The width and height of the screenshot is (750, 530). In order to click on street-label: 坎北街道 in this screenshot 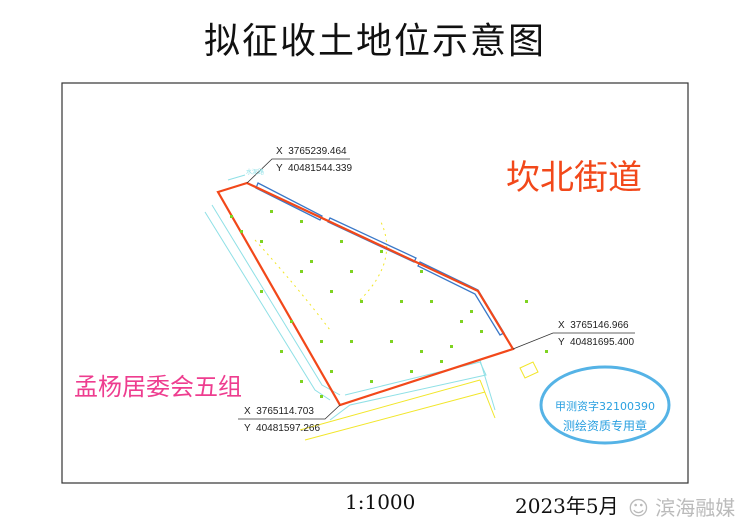, I will do `click(574, 178)`.